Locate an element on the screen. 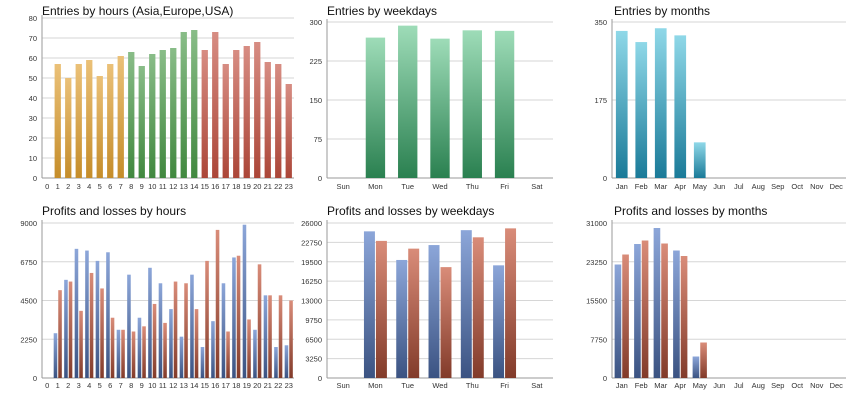  x-tick-label: Jan is located at coordinates (622, 385).